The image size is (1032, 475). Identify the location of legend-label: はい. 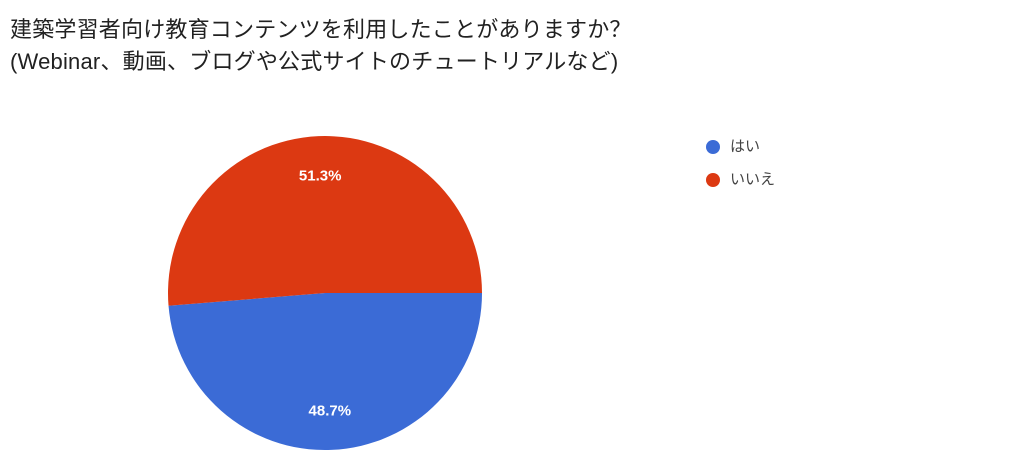
(745, 146).